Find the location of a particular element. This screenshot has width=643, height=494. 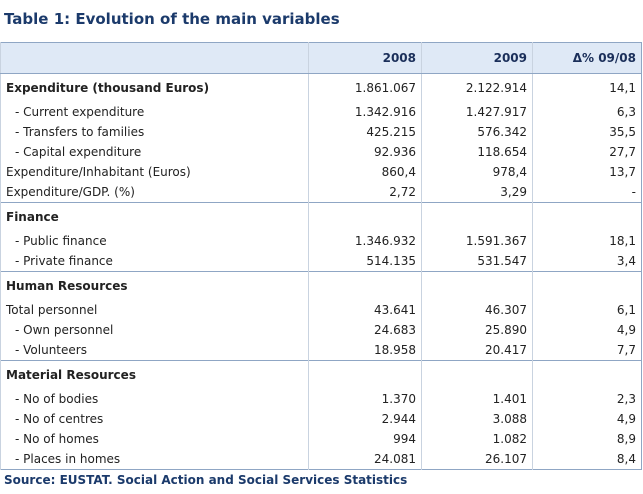

data-row: - No of centres 2.944 3.088 4,9 is located at coordinates (321, 419).